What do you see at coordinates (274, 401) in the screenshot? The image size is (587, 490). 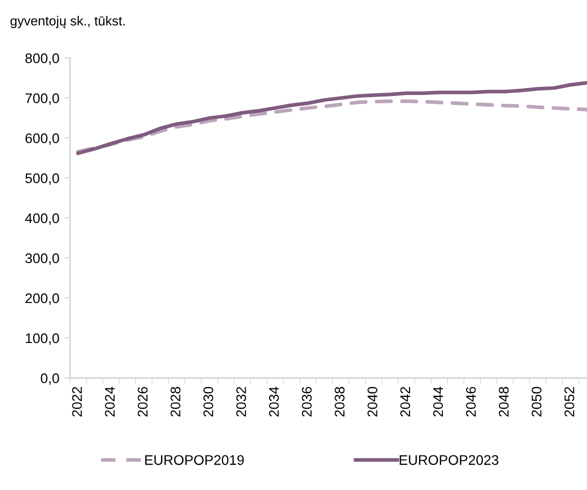 I see `x-tick-label: 2034` at bounding box center [274, 401].